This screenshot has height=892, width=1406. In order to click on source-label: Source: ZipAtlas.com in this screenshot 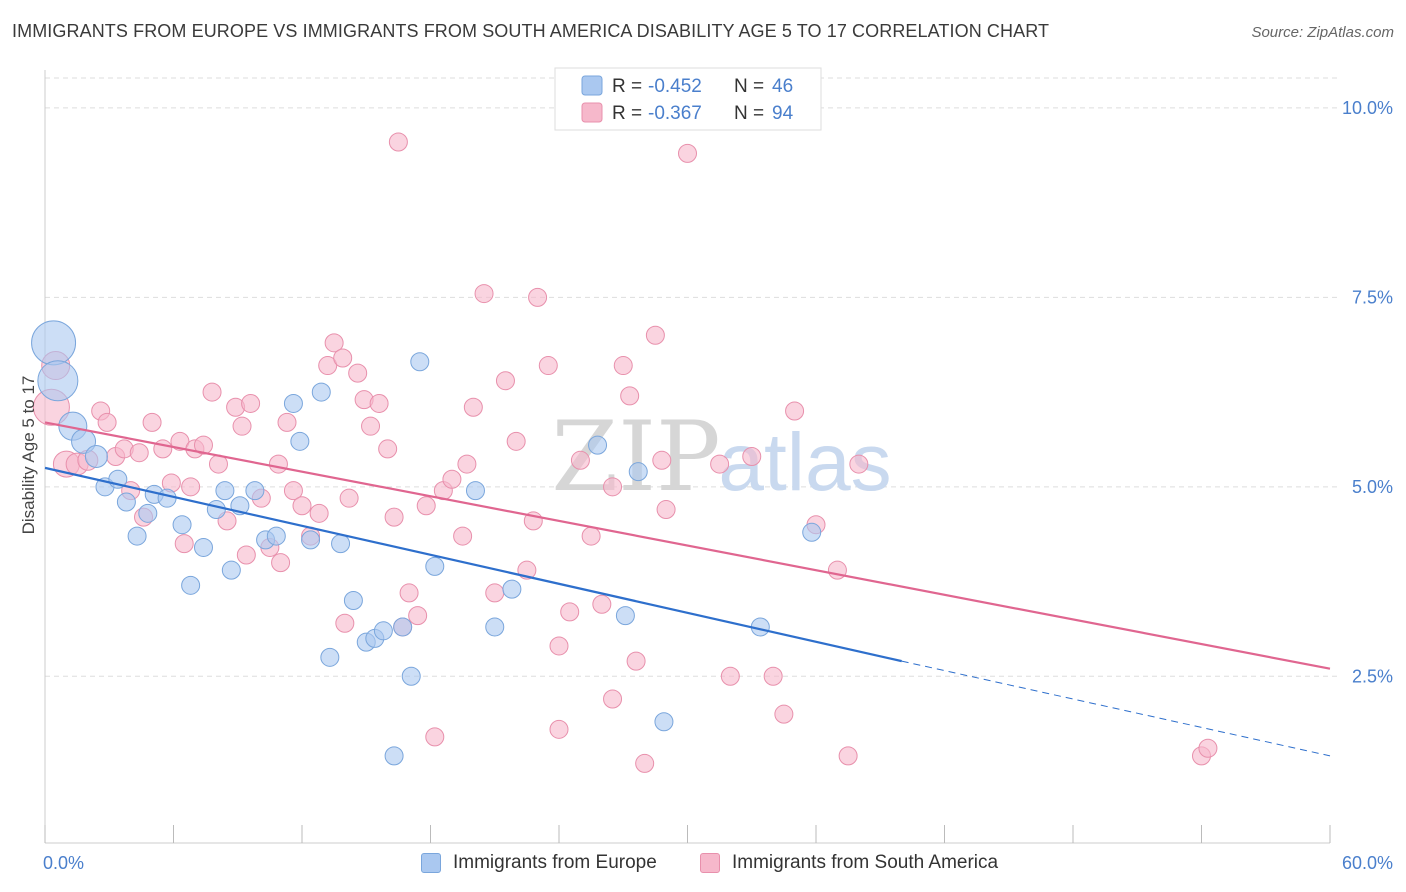, I will do `click(1322, 32)`.